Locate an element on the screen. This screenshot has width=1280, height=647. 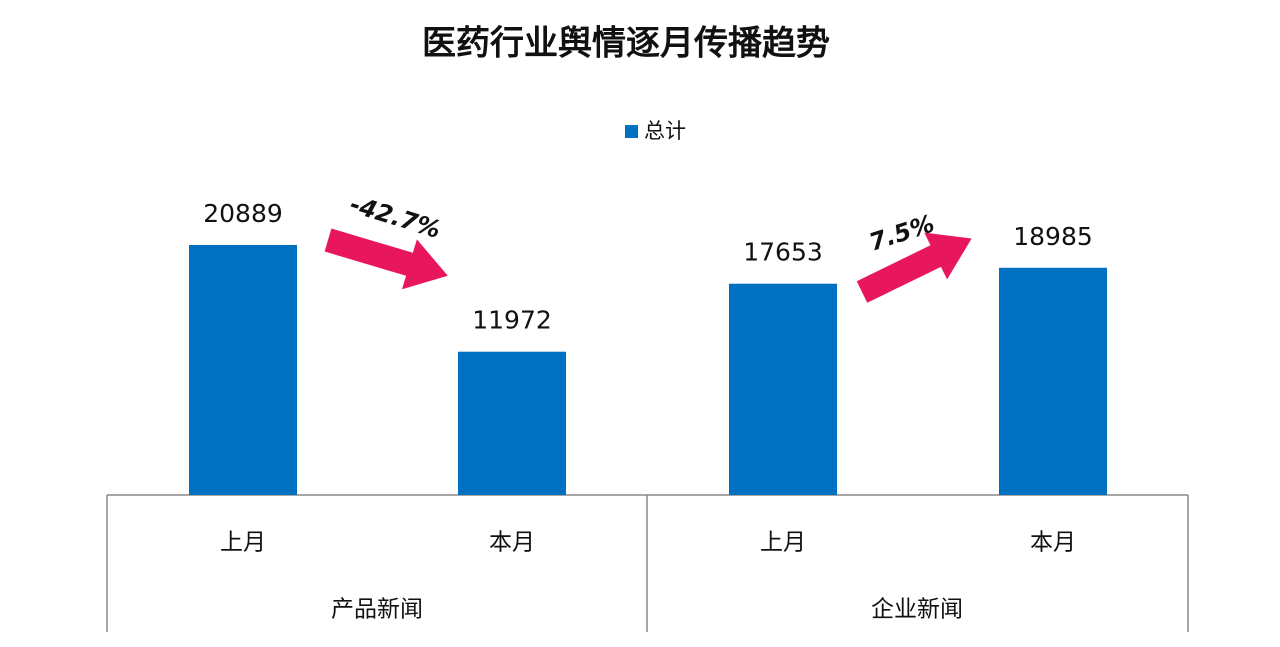
legend-label: 总计 is located at coordinates (665, 131).